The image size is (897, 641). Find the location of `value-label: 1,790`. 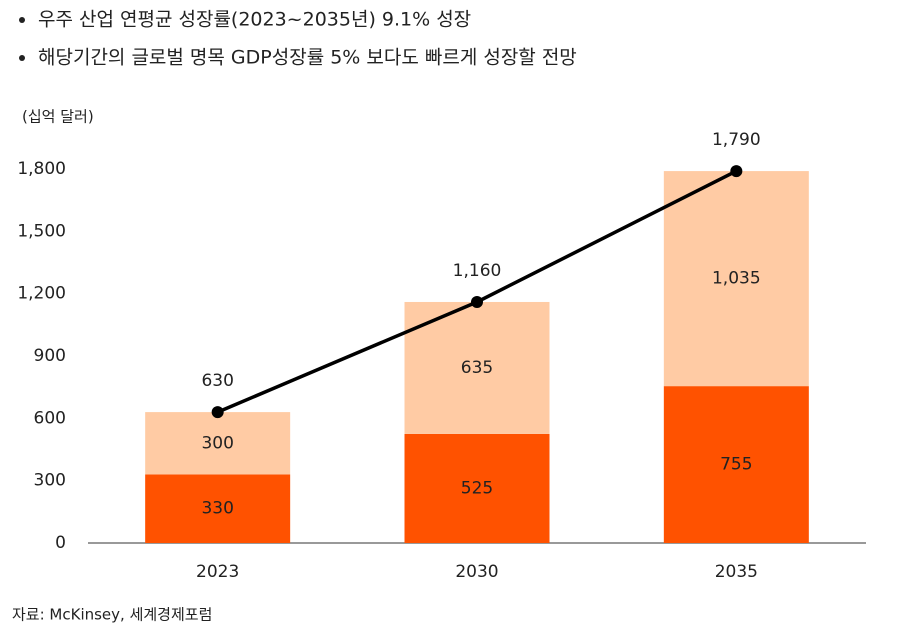

value-label: 1,790 is located at coordinates (736, 140).